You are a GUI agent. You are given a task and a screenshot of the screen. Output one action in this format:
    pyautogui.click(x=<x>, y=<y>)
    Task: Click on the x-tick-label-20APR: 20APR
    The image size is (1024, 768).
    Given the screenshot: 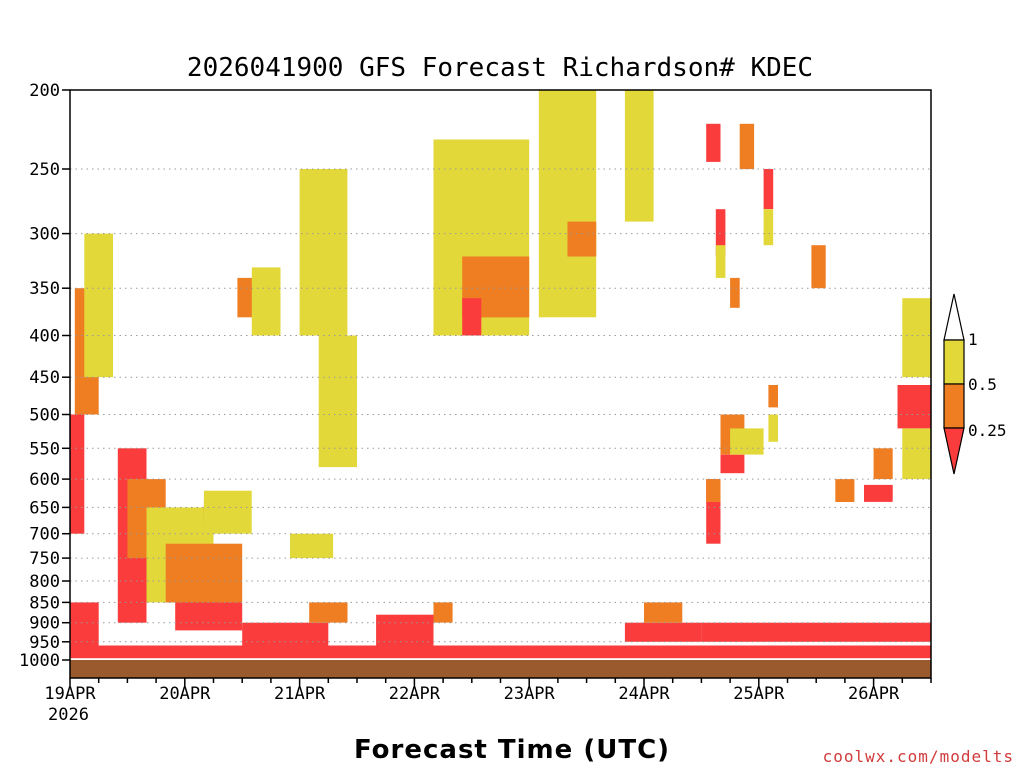 What is the action you would take?
    pyautogui.click(x=185, y=694)
    